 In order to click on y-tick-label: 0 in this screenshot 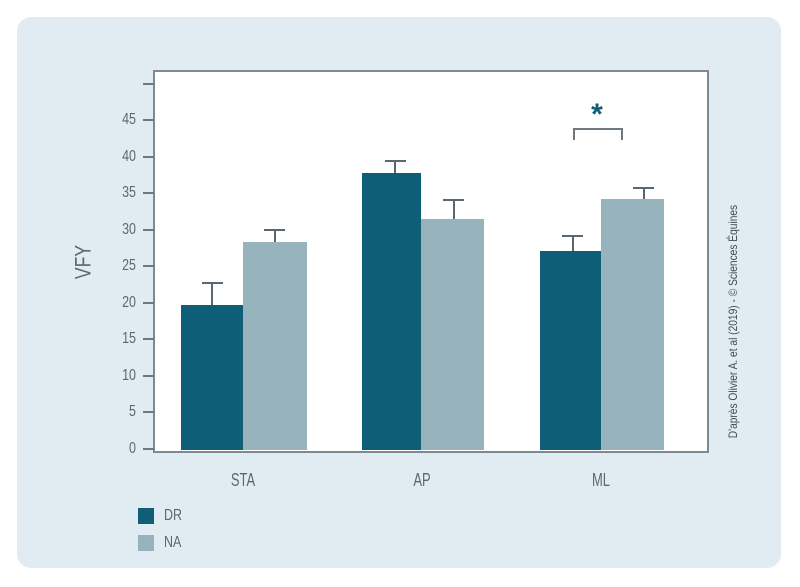, I will do `click(132, 448)`.